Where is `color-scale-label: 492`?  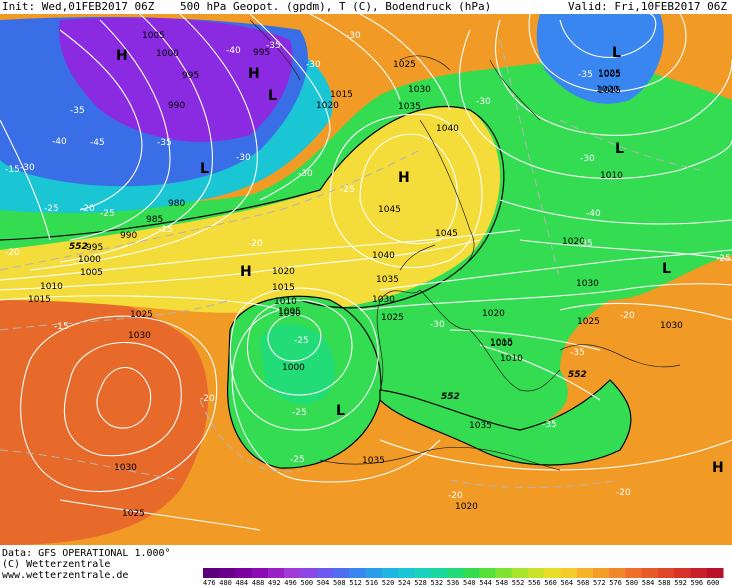 color-scale-label: 492 is located at coordinates (274, 583).